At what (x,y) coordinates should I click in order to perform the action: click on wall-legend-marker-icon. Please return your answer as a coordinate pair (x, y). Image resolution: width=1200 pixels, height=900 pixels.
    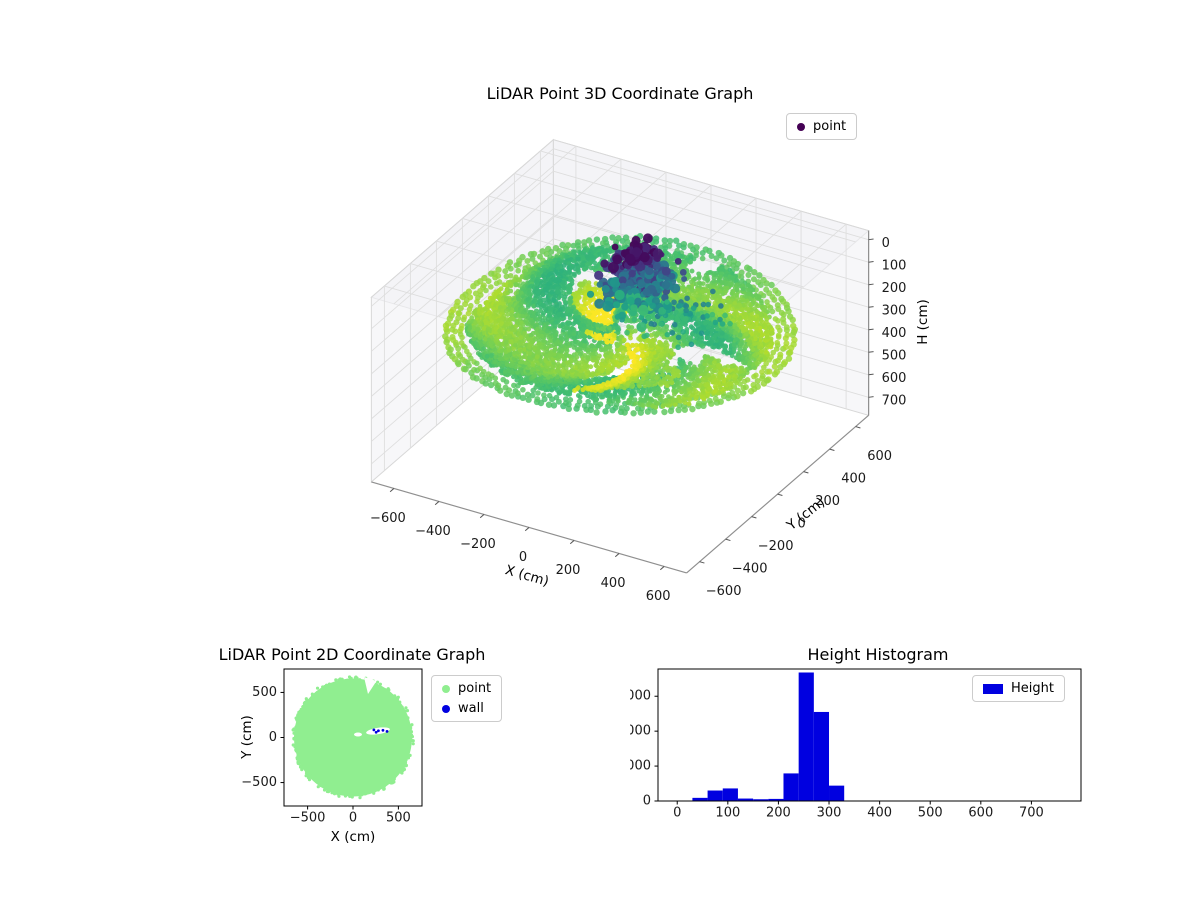
    Looking at the image, I should click on (446, 708).